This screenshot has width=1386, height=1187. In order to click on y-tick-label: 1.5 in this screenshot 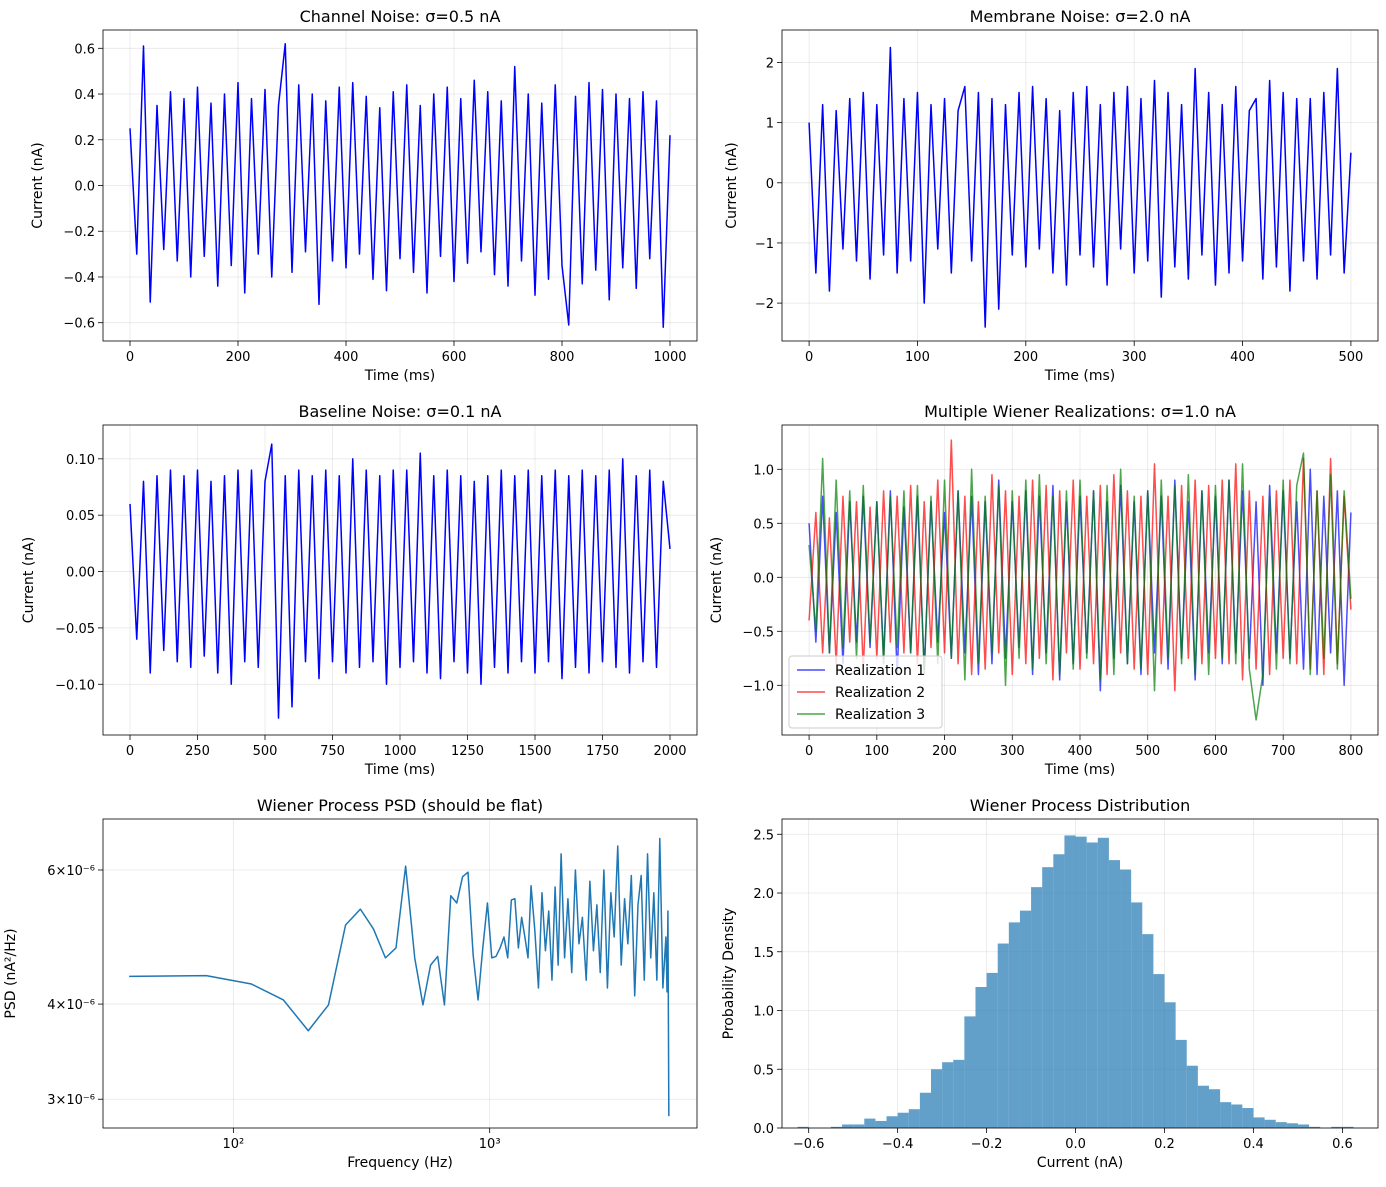, I will do `click(763, 953)`.